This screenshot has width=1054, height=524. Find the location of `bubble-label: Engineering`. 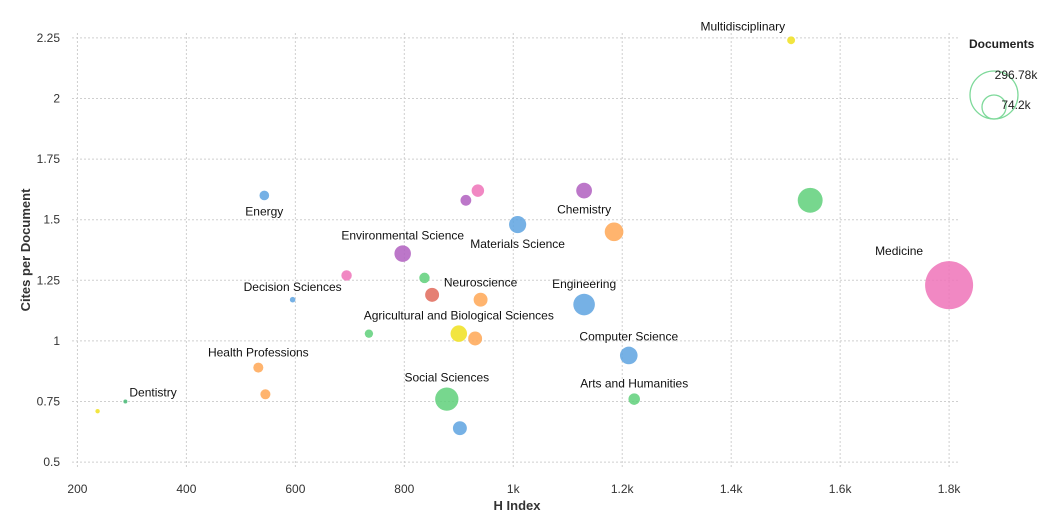

bubble-label: Engineering is located at coordinates (584, 284).